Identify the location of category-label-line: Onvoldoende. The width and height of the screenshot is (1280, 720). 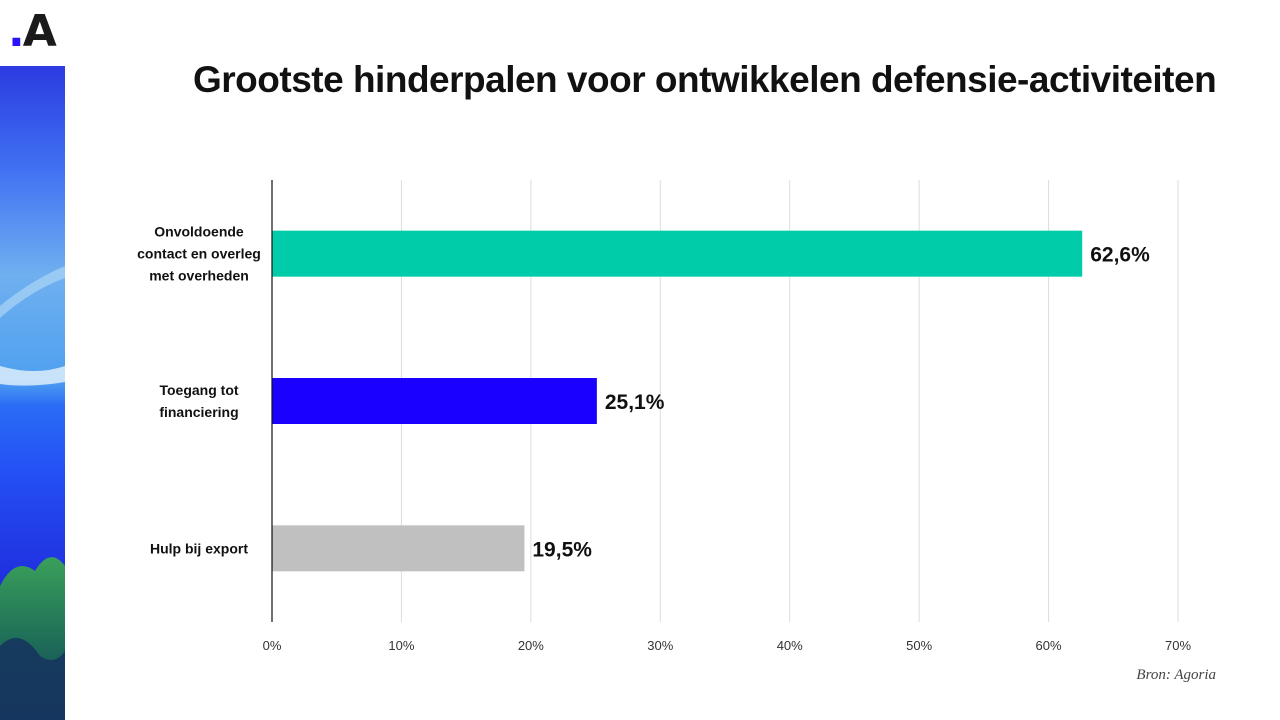
(199, 232).